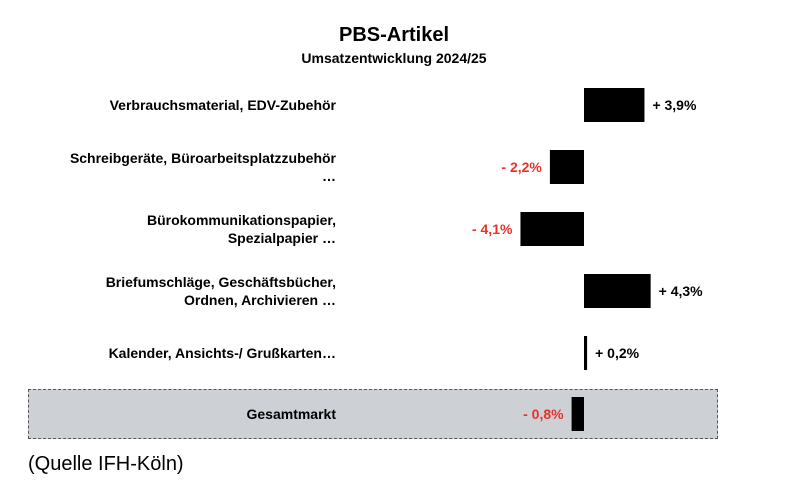  What do you see at coordinates (394, 35) in the screenshot?
I see `chart-title: PBS-Artikel` at bounding box center [394, 35].